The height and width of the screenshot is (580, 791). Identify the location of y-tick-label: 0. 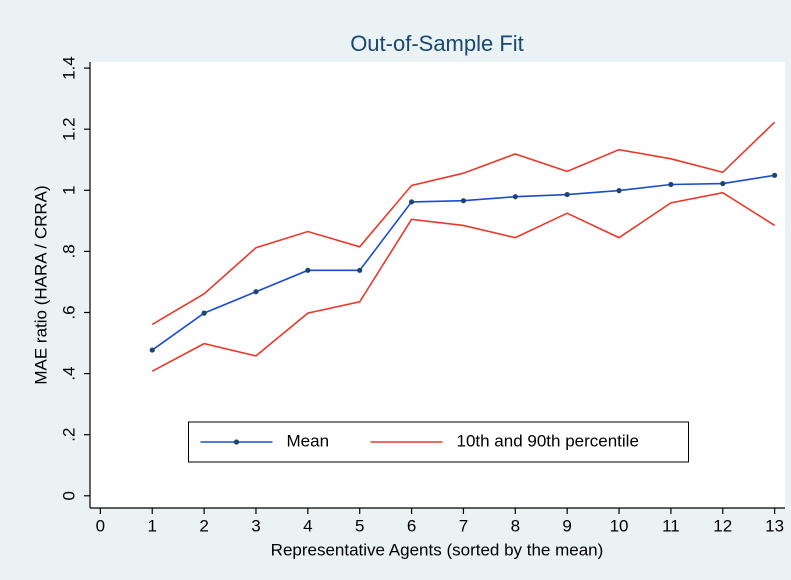
(68, 495).